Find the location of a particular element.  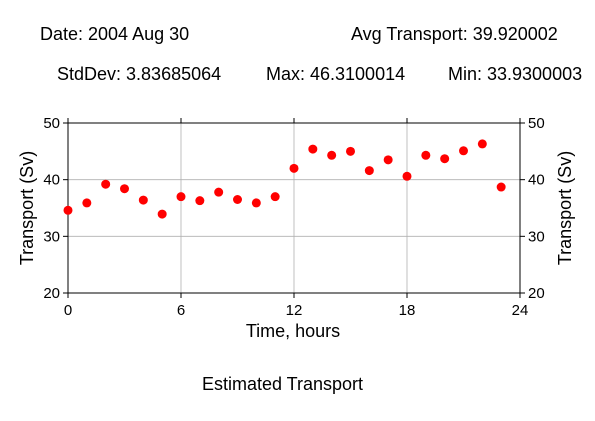

y-tick-label-left: 40 is located at coordinates (51, 180).